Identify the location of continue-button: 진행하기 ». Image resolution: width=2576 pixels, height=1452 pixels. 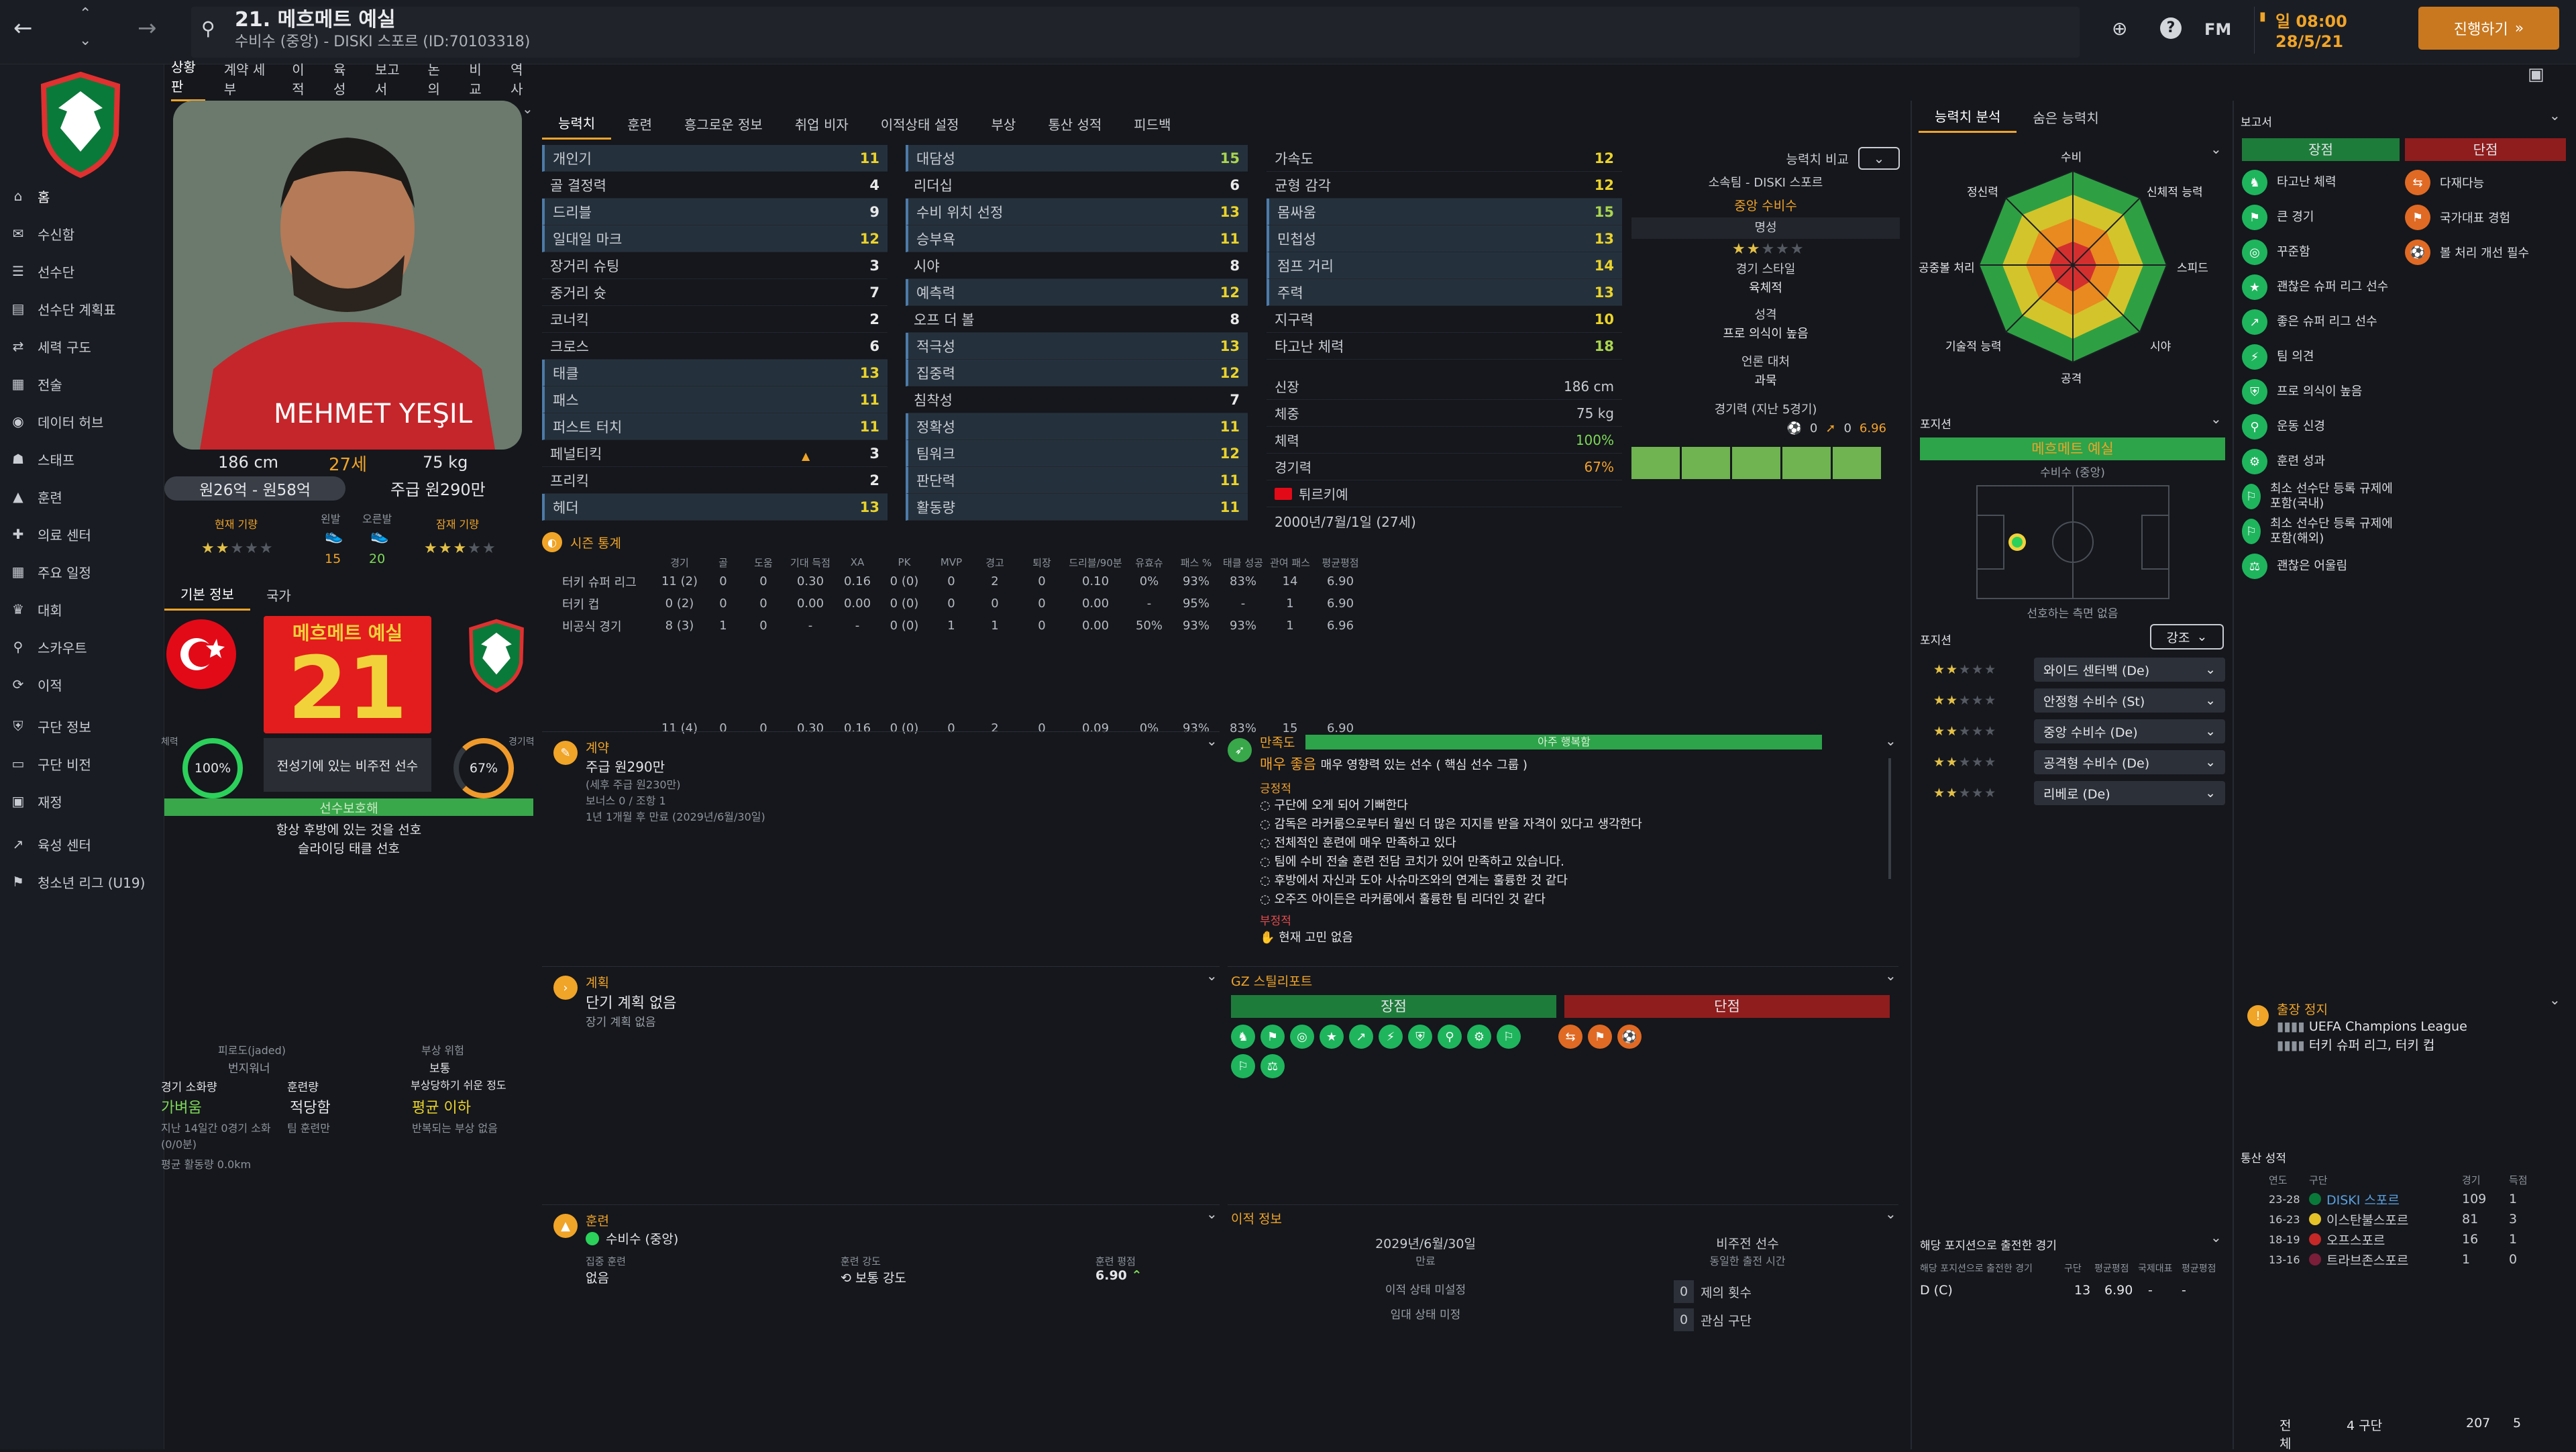
(2488, 29).